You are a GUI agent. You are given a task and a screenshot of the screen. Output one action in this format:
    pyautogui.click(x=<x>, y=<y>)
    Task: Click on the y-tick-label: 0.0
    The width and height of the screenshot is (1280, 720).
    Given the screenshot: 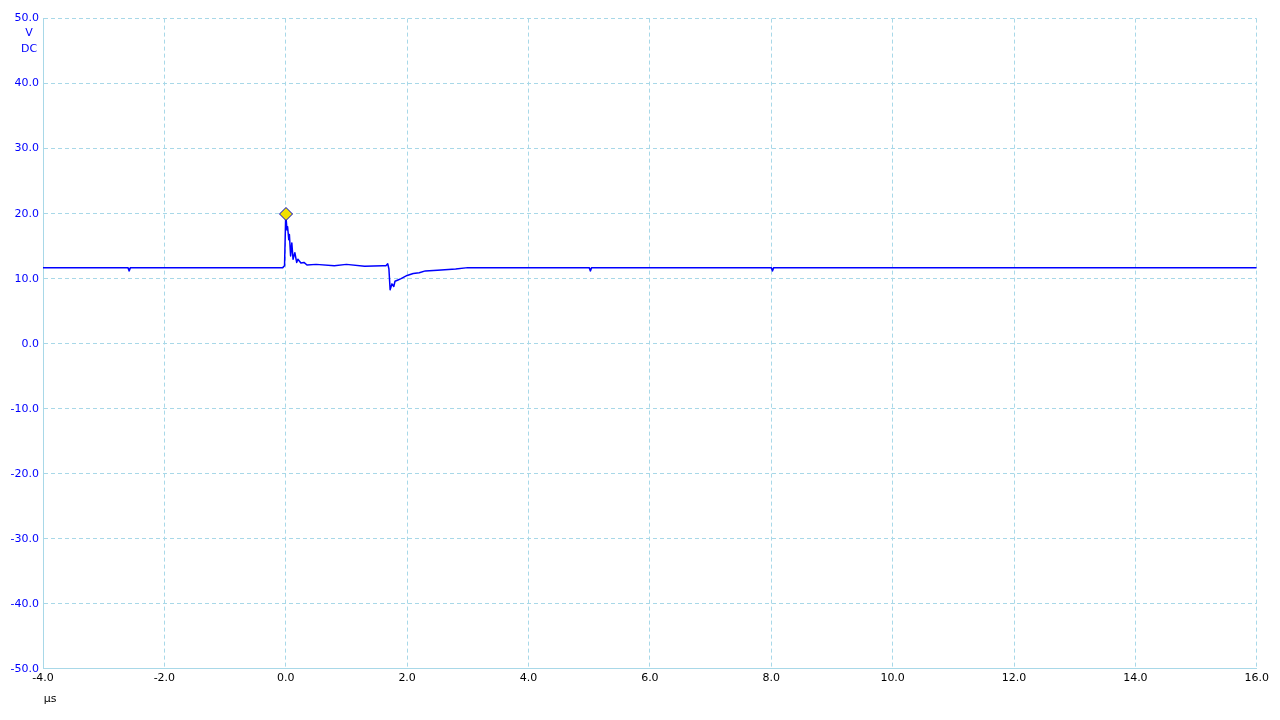 What is the action you would take?
    pyautogui.click(x=30, y=343)
    